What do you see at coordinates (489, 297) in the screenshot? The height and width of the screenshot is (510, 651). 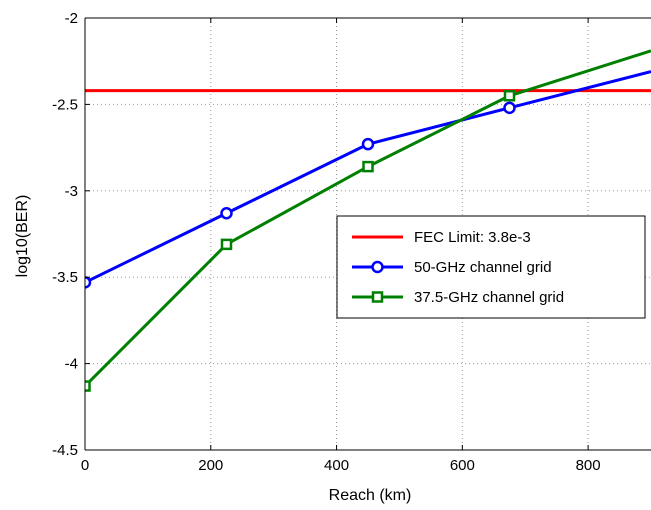 I see `legend-label: 37.5-GHz channel grid` at bounding box center [489, 297].